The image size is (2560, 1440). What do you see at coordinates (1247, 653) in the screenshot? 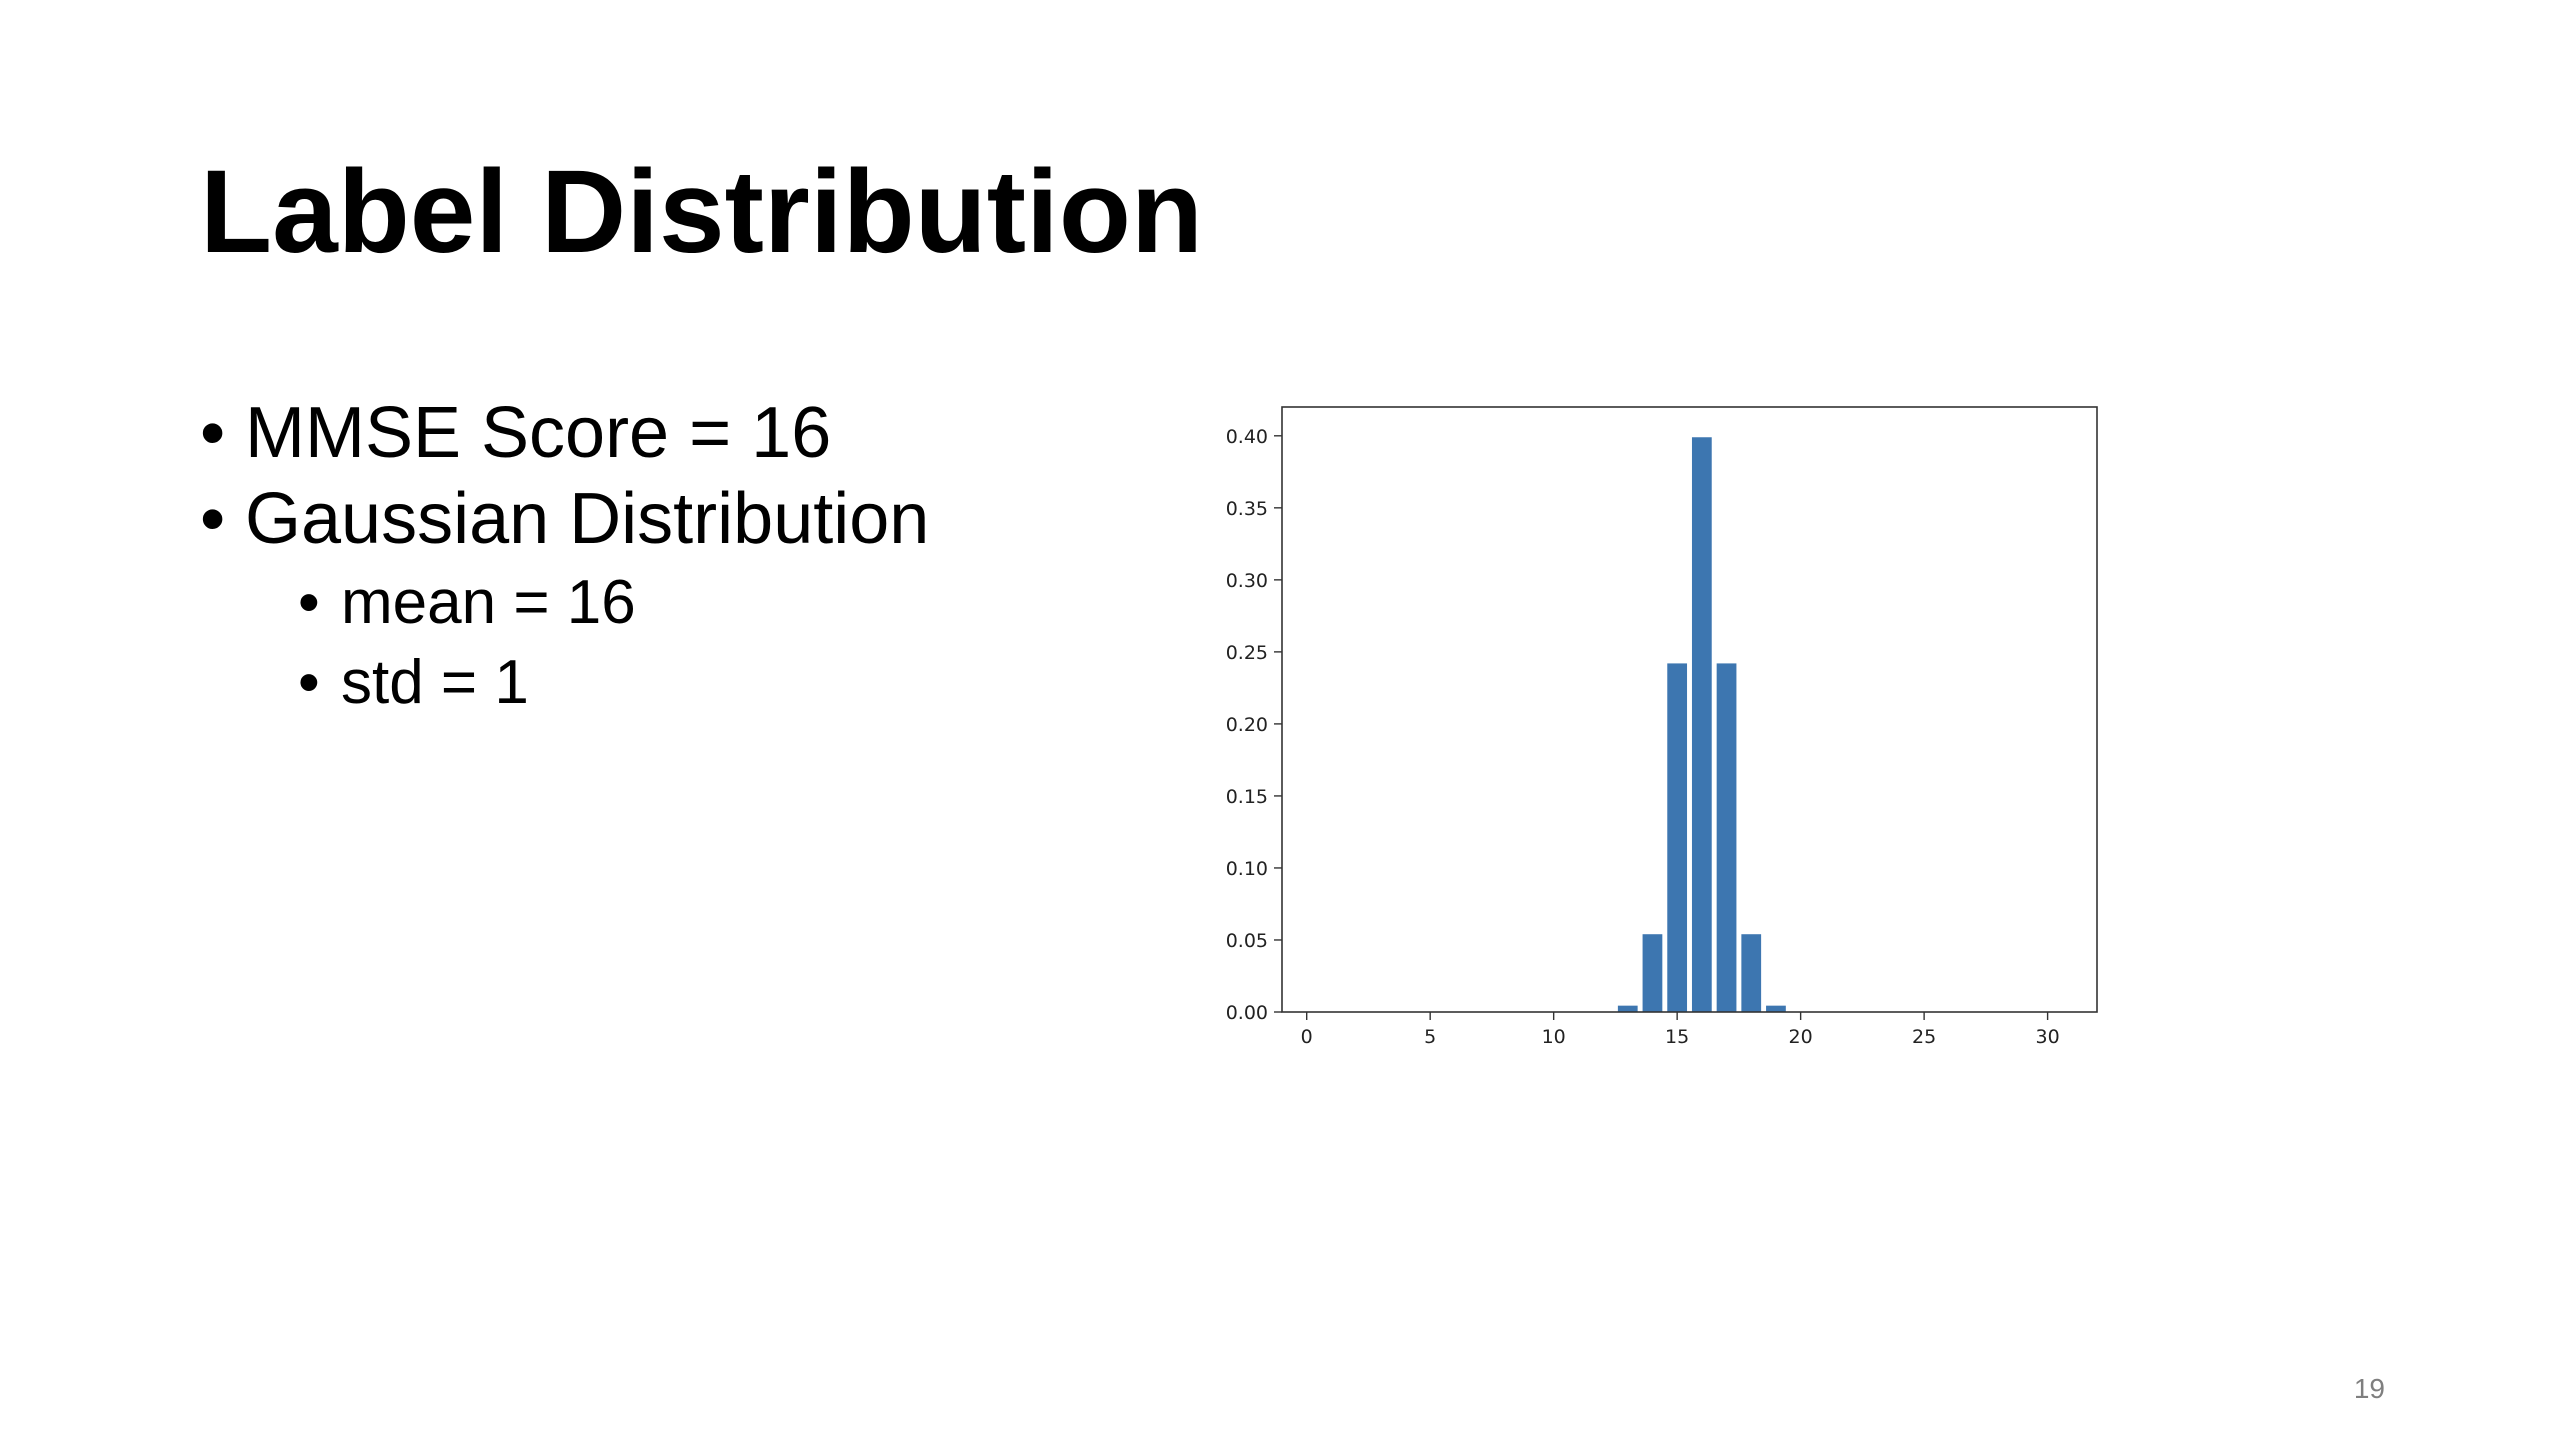
I see `y-tick-label: 0.25` at bounding box center [1247, 653].